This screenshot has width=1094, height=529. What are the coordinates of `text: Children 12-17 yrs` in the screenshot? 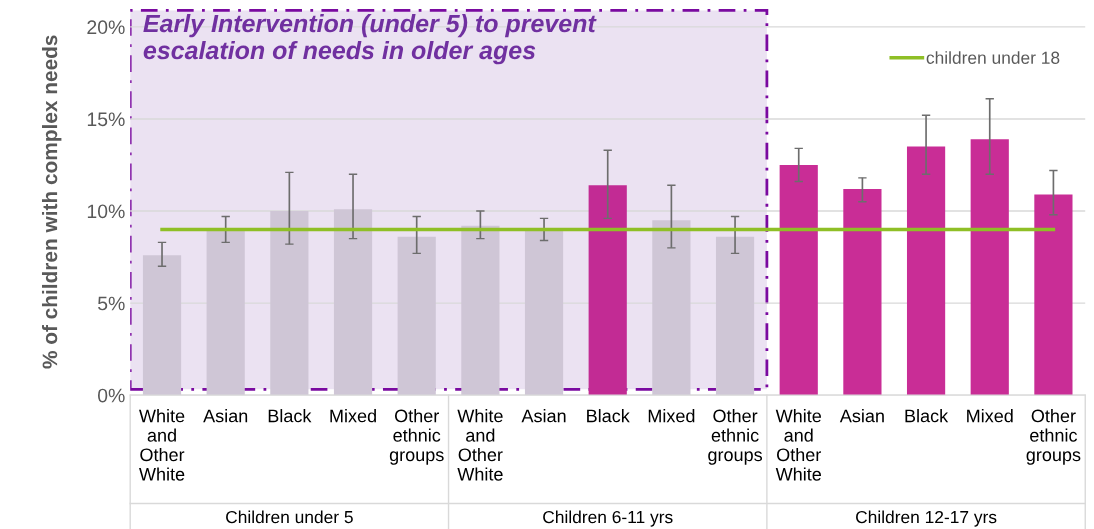 It's located at (926, 518).